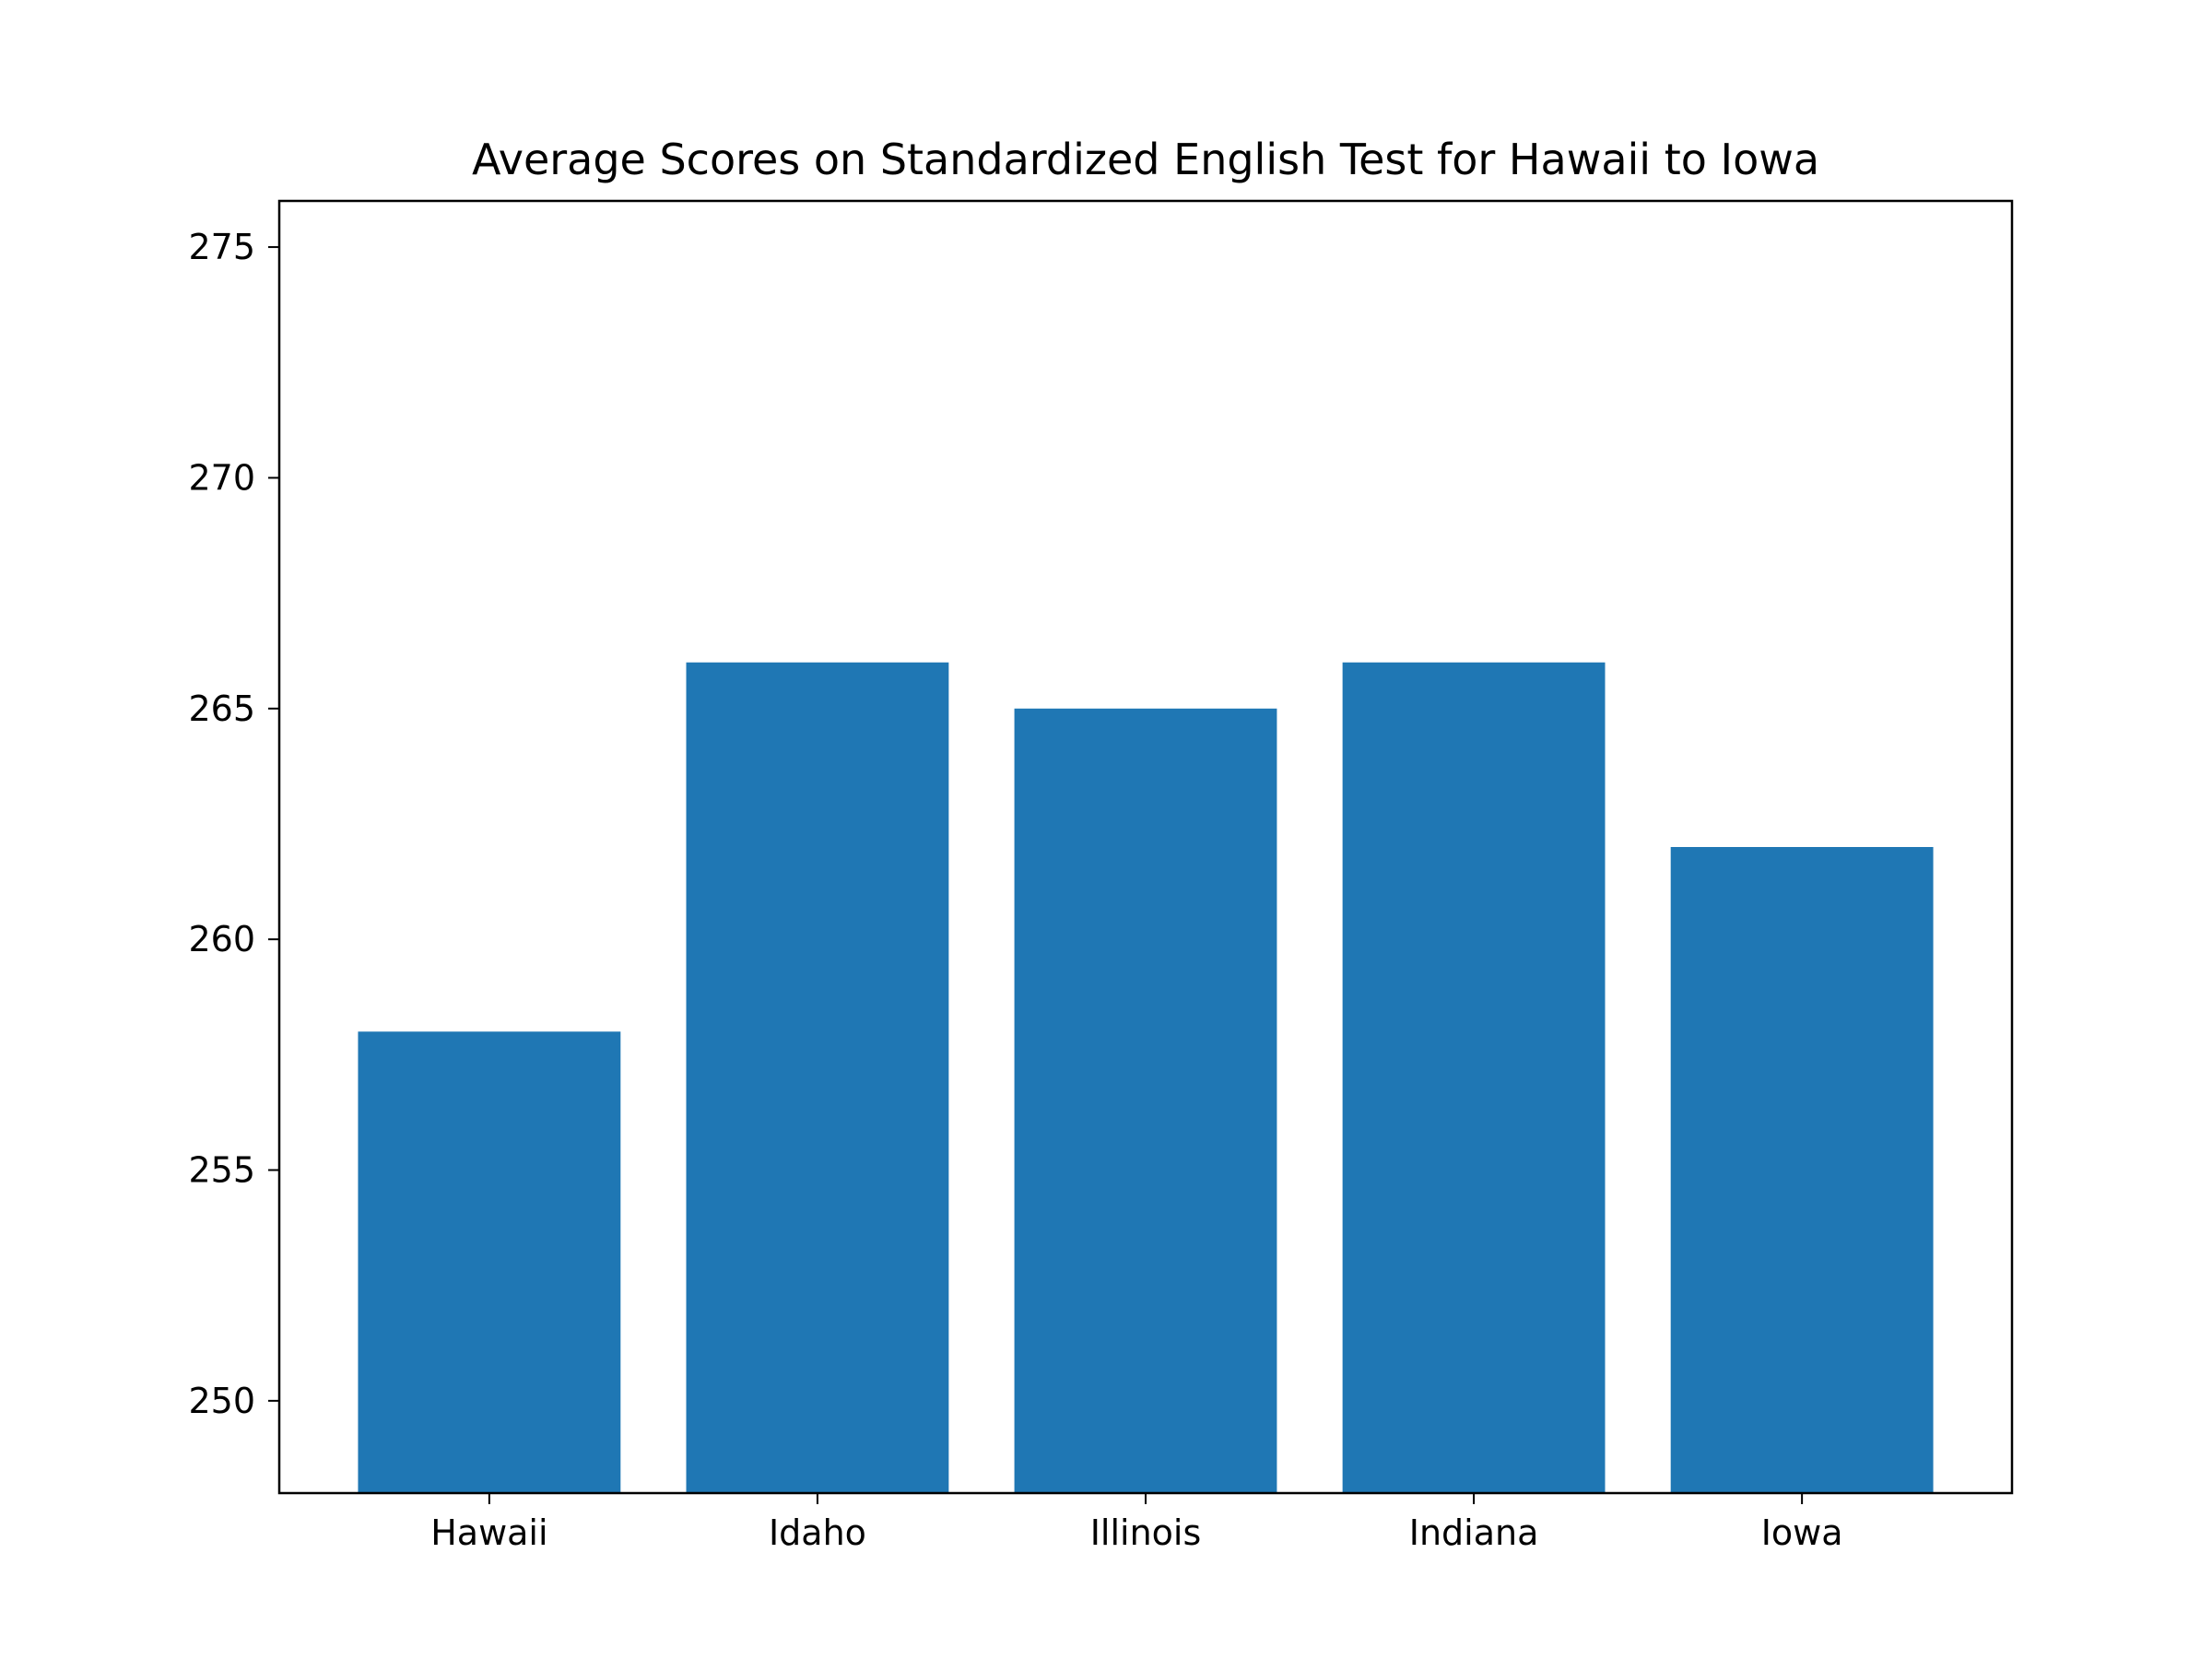 This screenshot has width=2212, height=1659. I want to click on y-tick-label-250: 250, so click(221, 1401).